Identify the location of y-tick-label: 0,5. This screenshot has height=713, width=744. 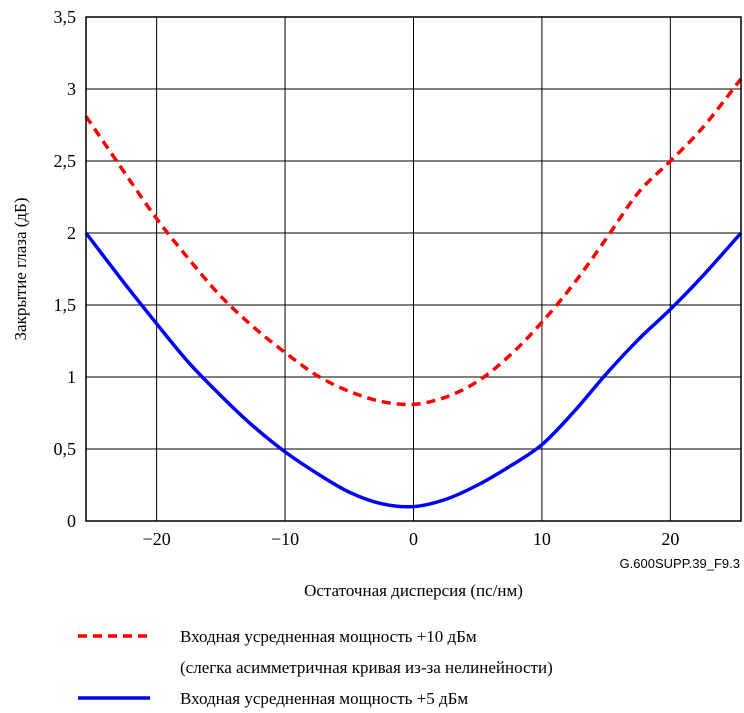
(65, 449).